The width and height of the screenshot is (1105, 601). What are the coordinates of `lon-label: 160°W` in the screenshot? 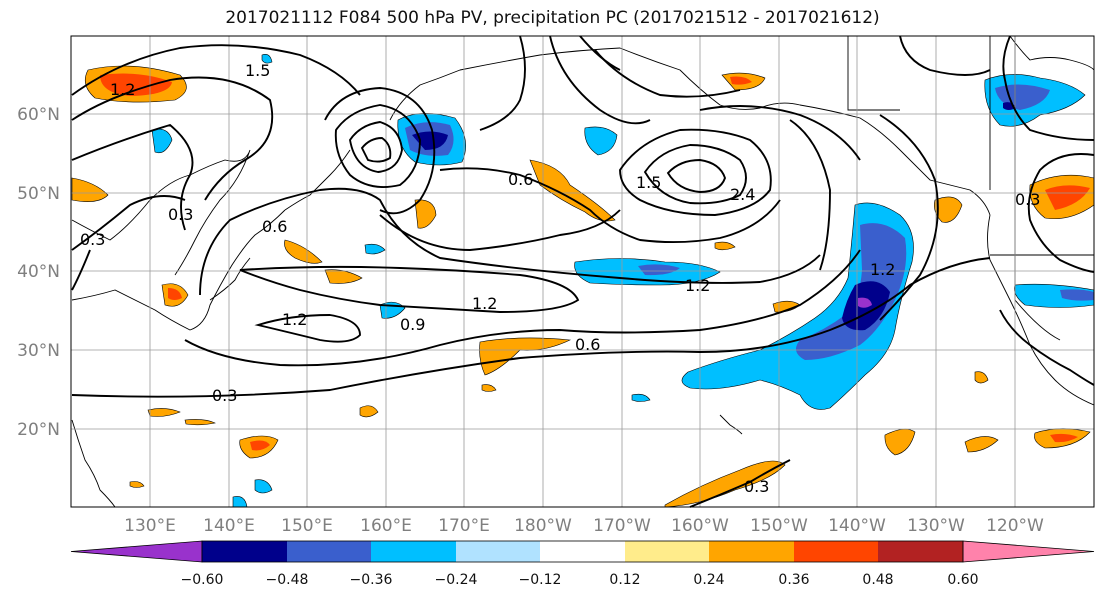 It's located at (700, 526).